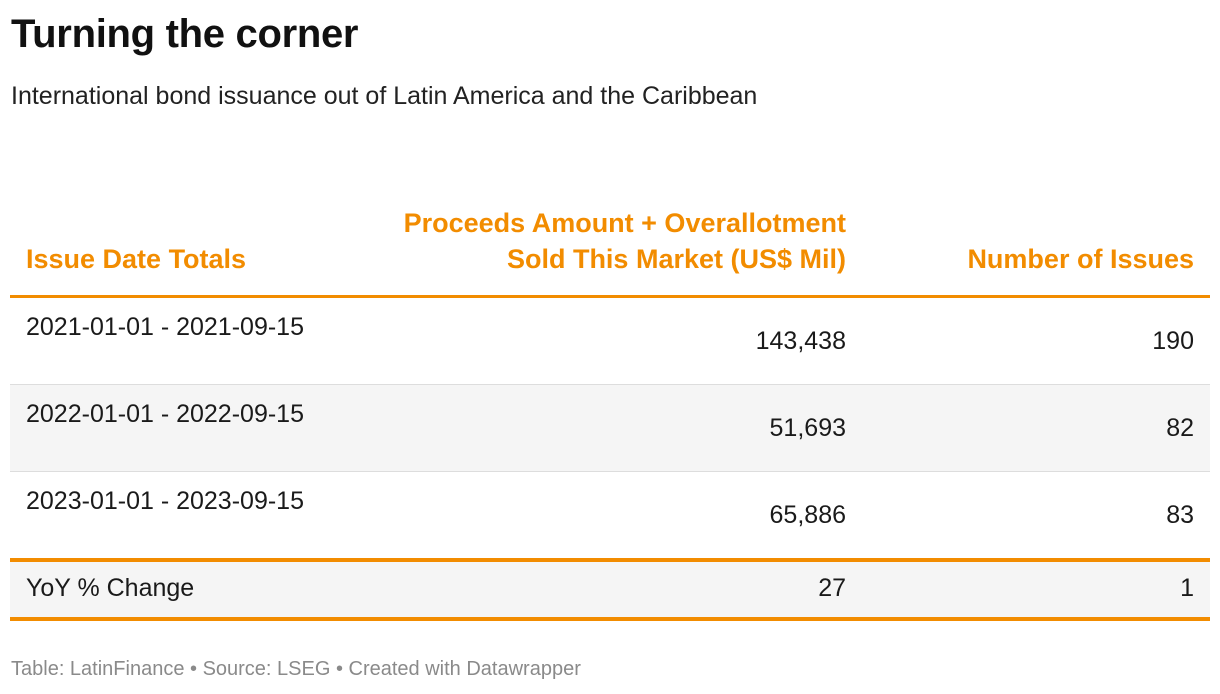 The height and width of the screenshot is (694, 1220). What do you see at coordinates (610, 589) in the screenshot?
I see `table-total-row: YoY % Change 27 1` at bounding box center [610, 589].